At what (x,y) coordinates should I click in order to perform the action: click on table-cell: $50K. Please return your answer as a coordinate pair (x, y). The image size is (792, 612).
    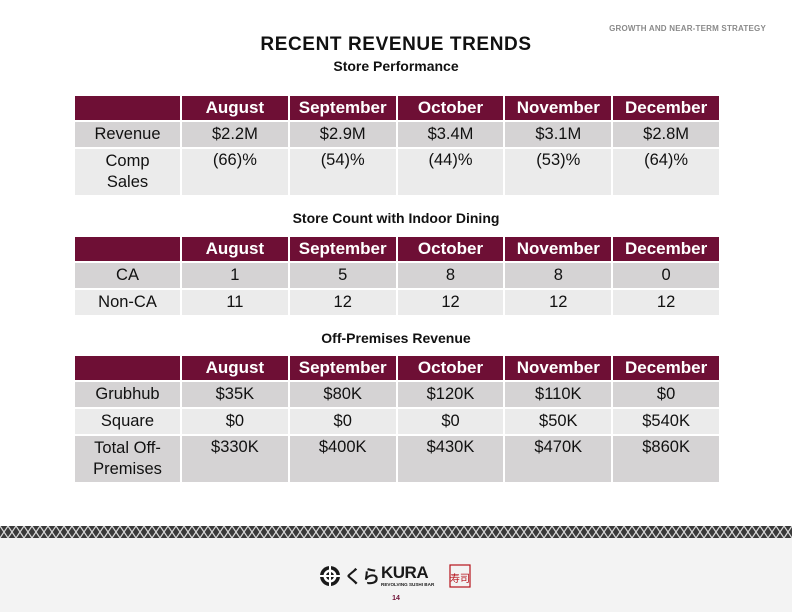
    Looking at the image, I should click on (558, 421).